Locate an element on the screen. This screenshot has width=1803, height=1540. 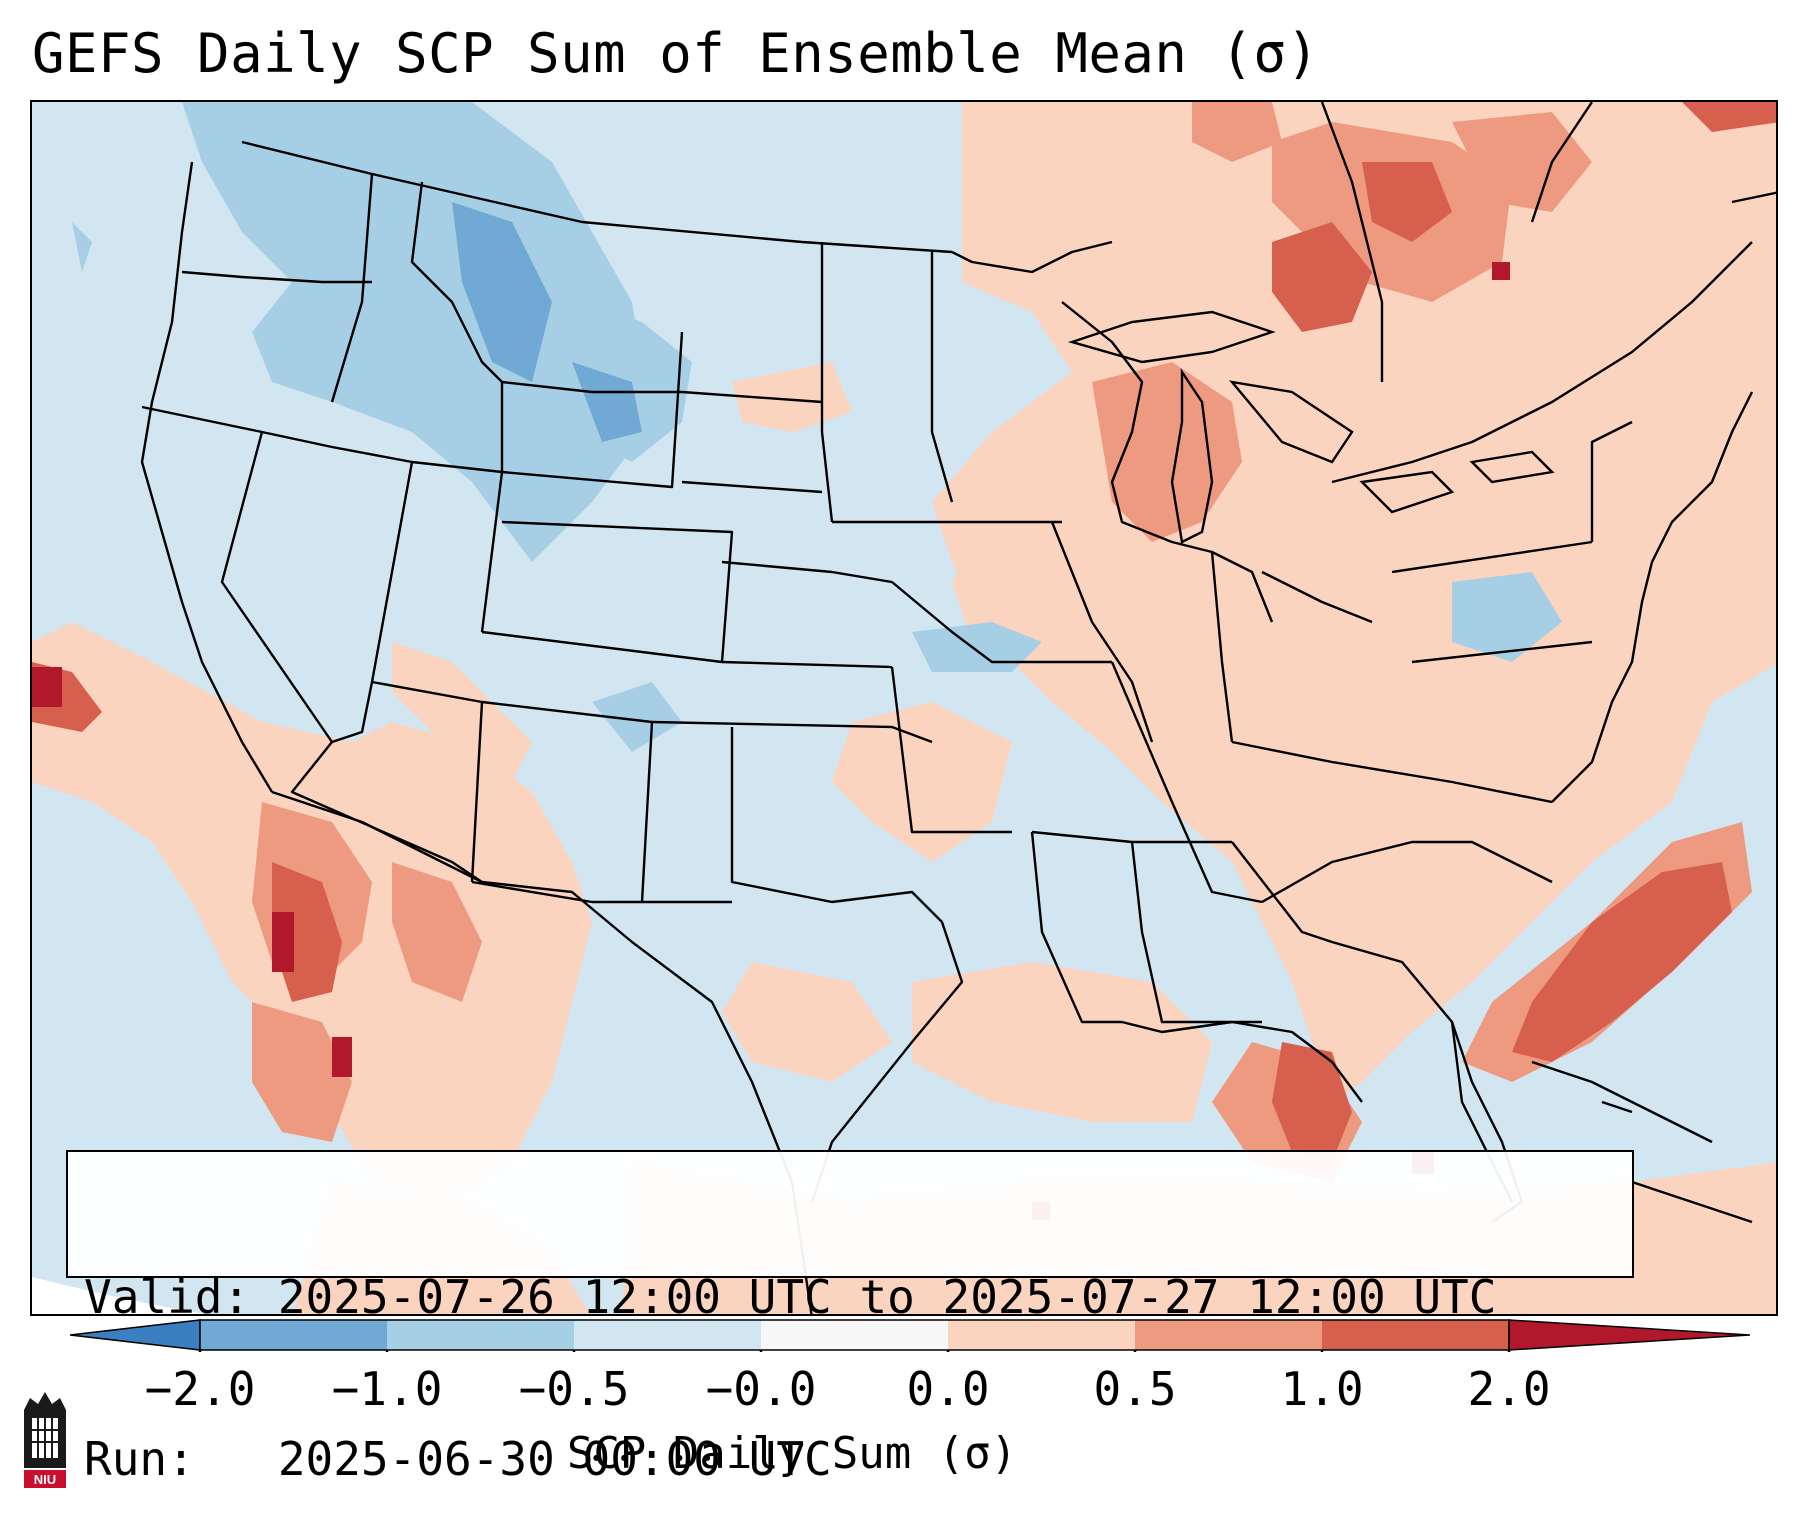
colorbar-tick-label: −1.0 is located at coordinates (387, 1389).